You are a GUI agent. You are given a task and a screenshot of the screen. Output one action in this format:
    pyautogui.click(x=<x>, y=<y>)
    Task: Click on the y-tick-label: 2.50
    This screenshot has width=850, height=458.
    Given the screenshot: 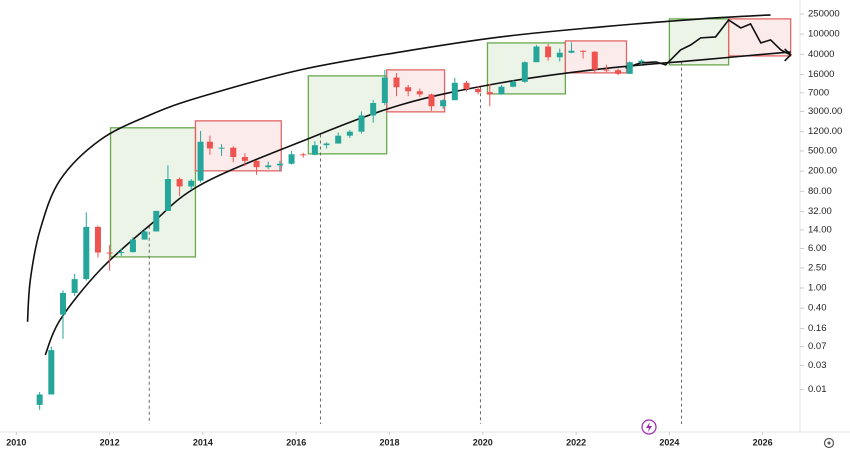 What is the action you would take?
    pyautogui.click(x=817, y=267)
    